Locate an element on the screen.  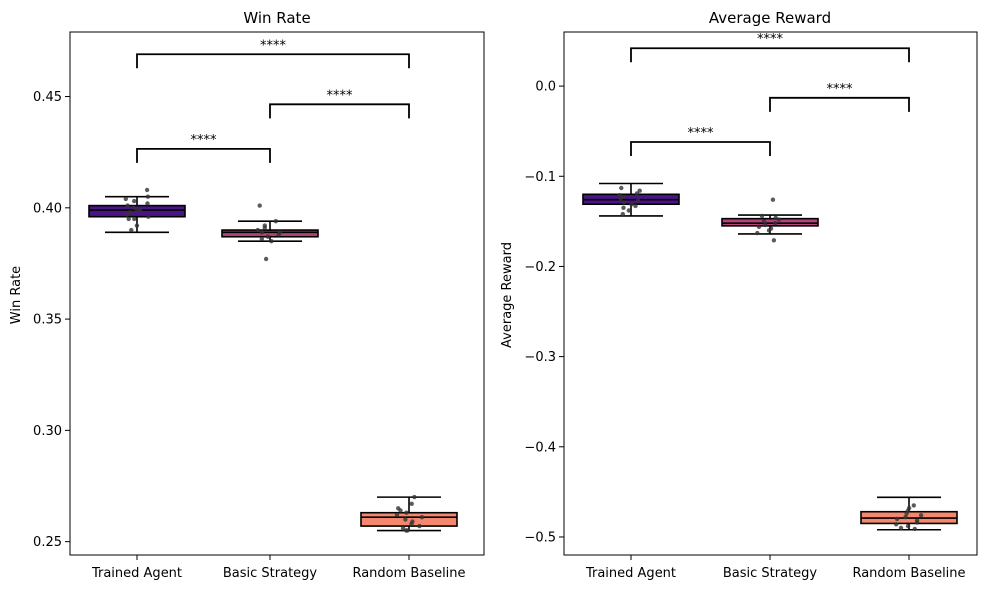
average-reward-ytick-label: −0.2 is located at coordinates (540, 267).